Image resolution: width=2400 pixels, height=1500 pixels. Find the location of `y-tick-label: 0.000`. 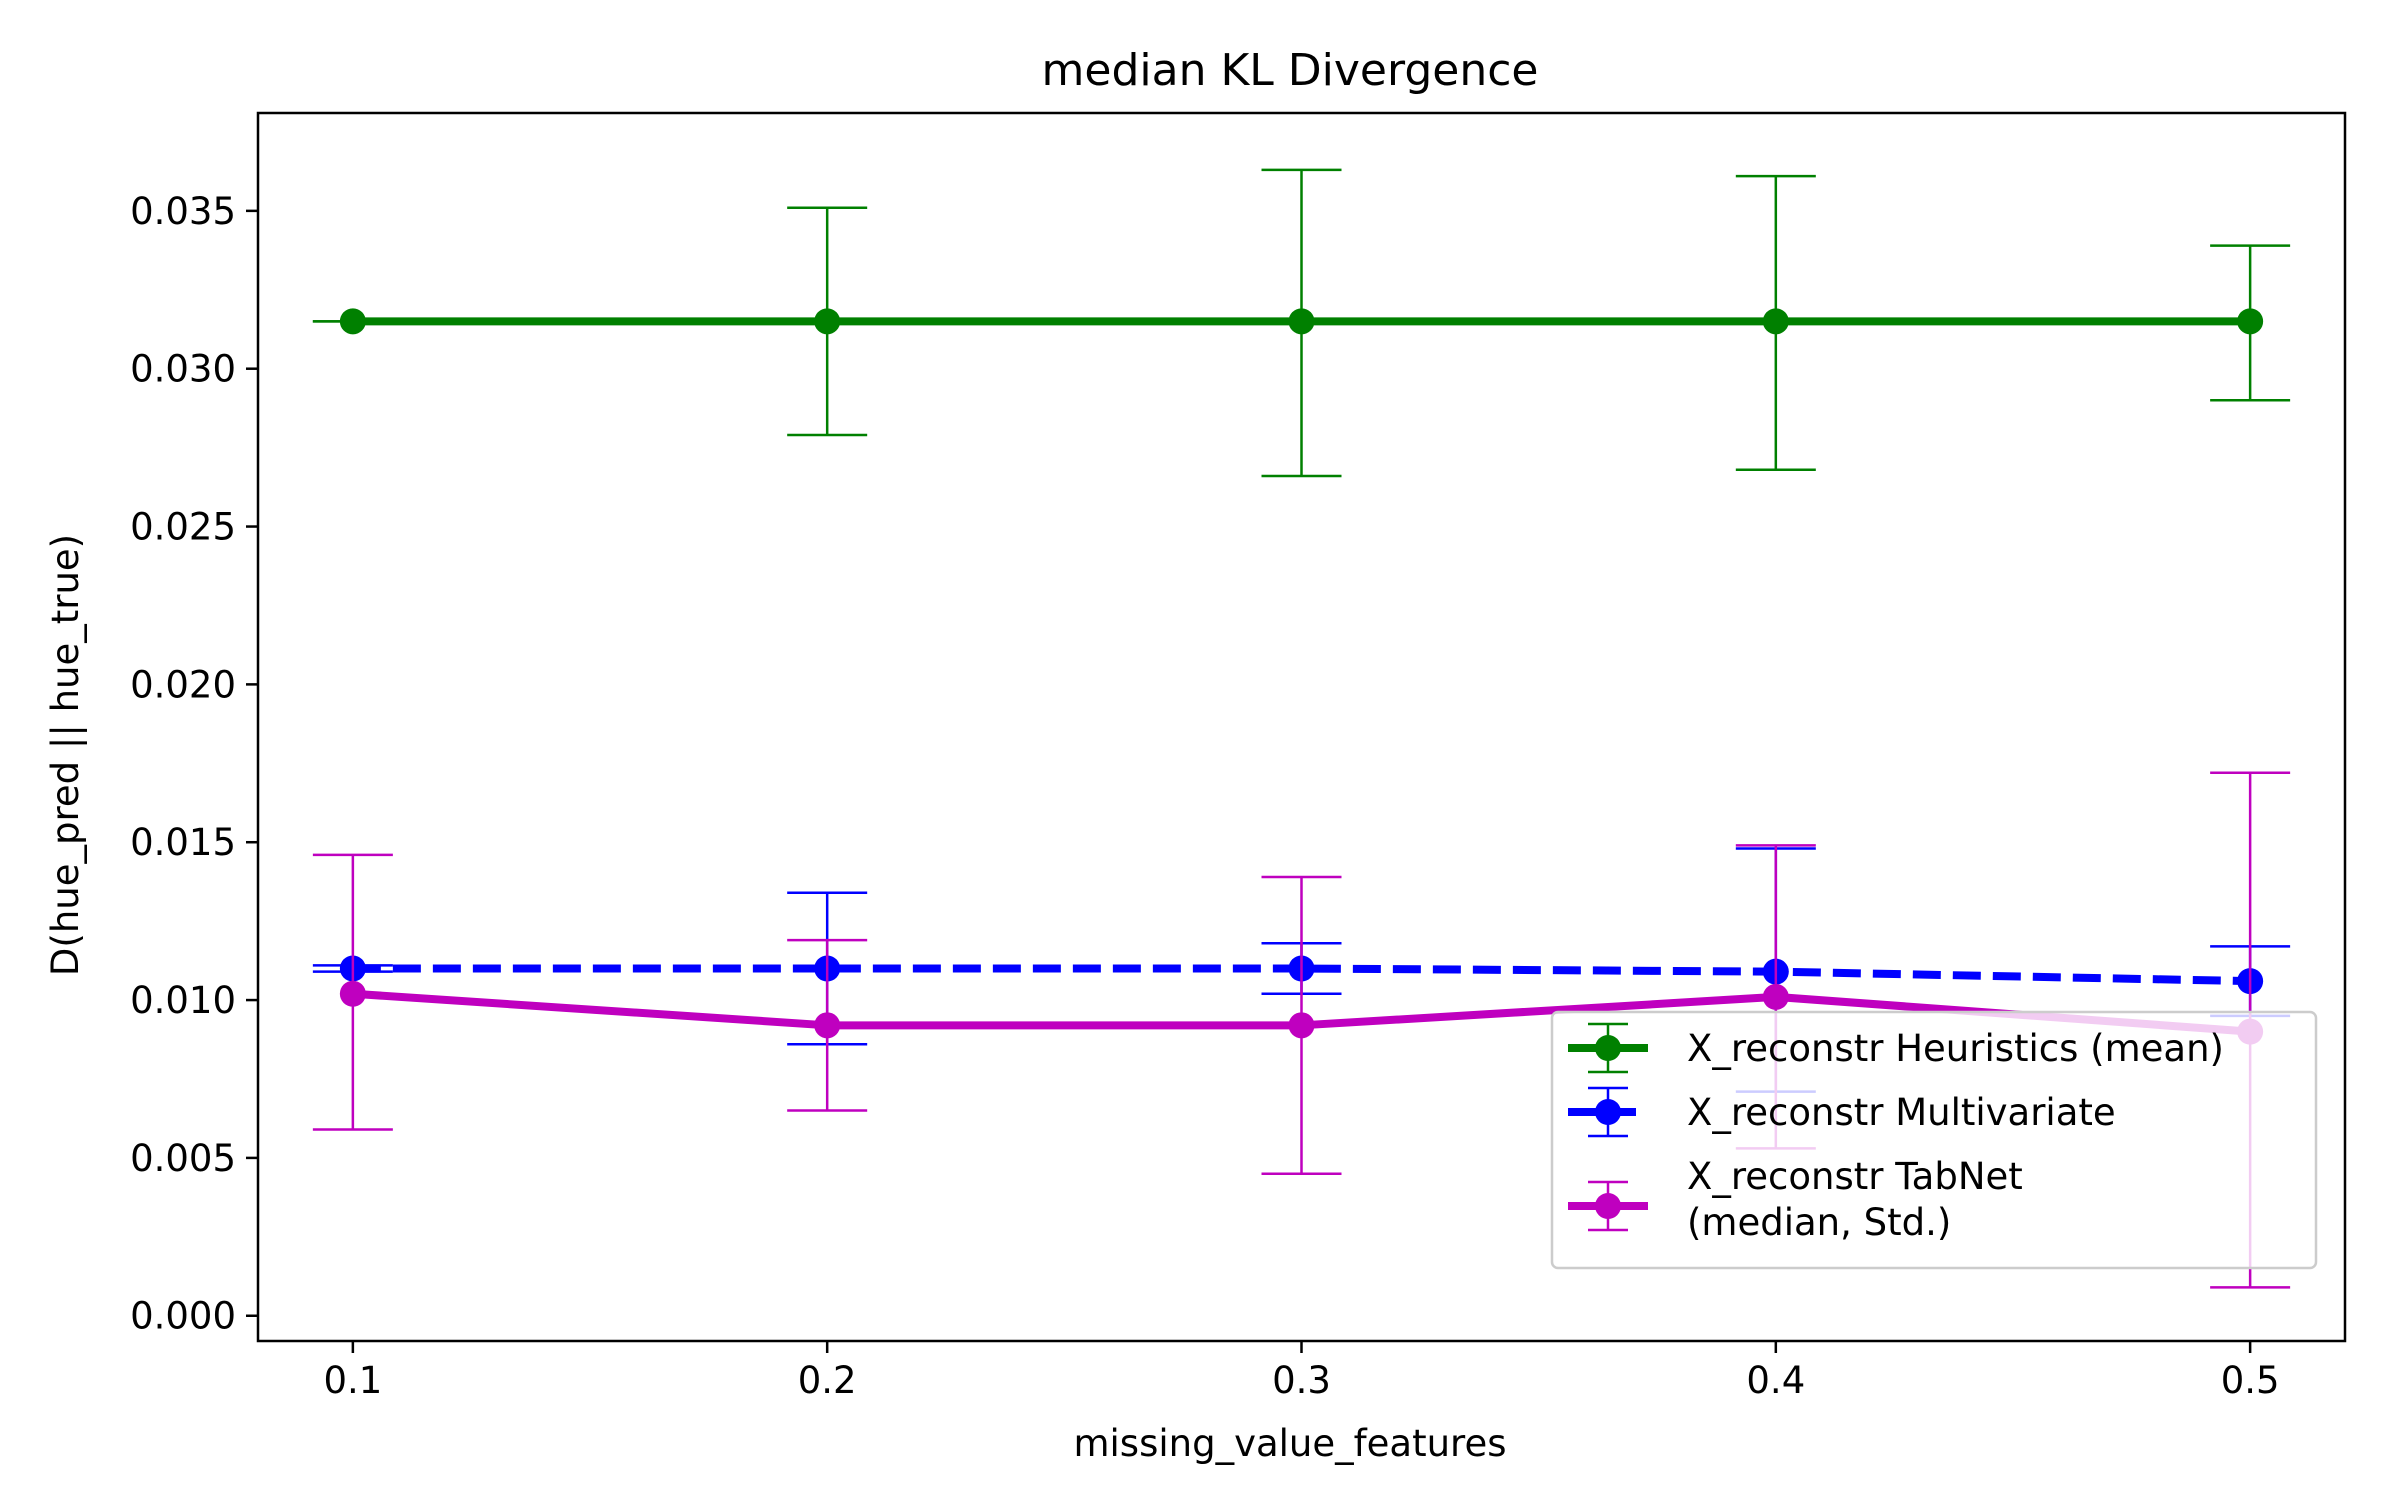

y-tick-label: 0.000 is located at coordinates (183, 1316).